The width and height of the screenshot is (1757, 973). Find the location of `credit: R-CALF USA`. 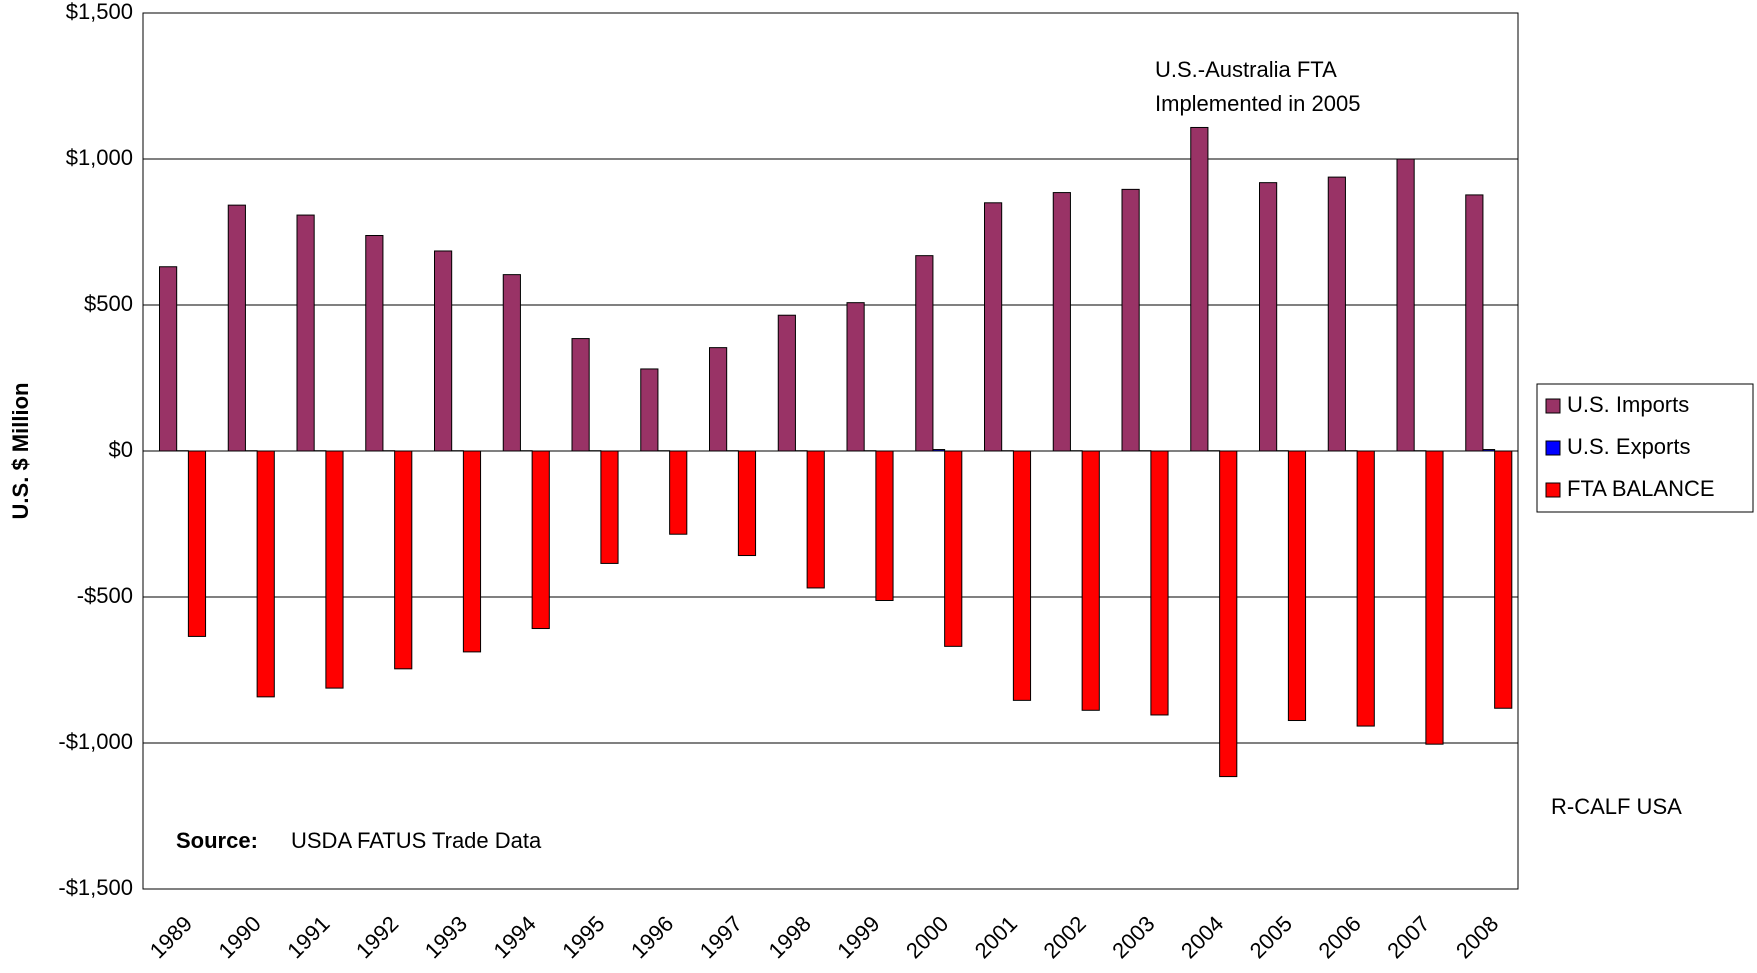

credit: R-CALF USA is located at coordinates (1616, 806).